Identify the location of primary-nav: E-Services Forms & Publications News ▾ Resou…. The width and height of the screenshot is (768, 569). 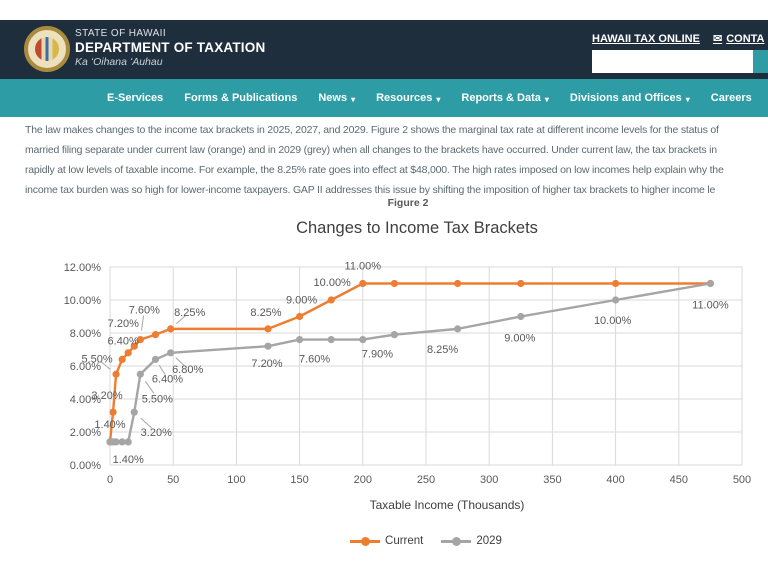
(384, 98).